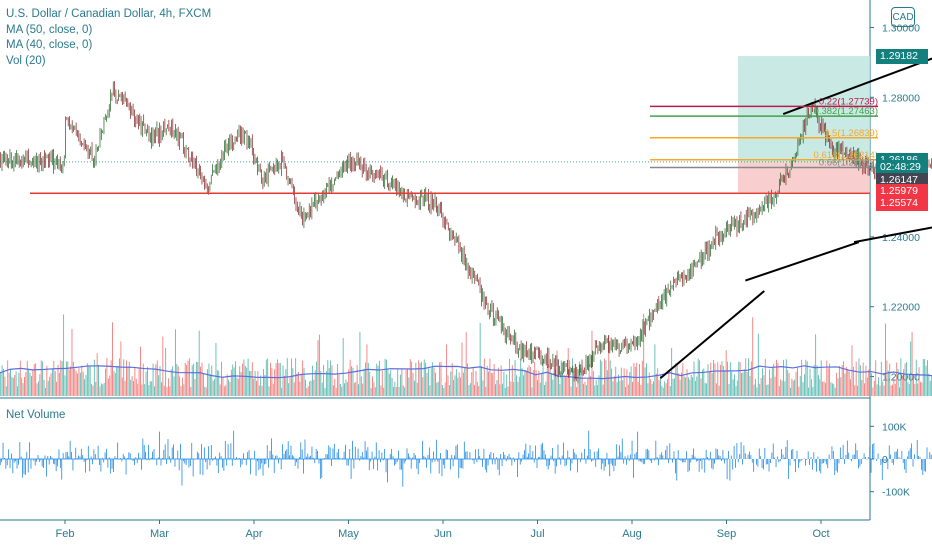 The height and width of the screenshot is (550, 932). What do you see at coordinates (49, 29) in the screenshot?
I see `ma50-label: MA (50, close, 0)` at bounding box center [49, 29].